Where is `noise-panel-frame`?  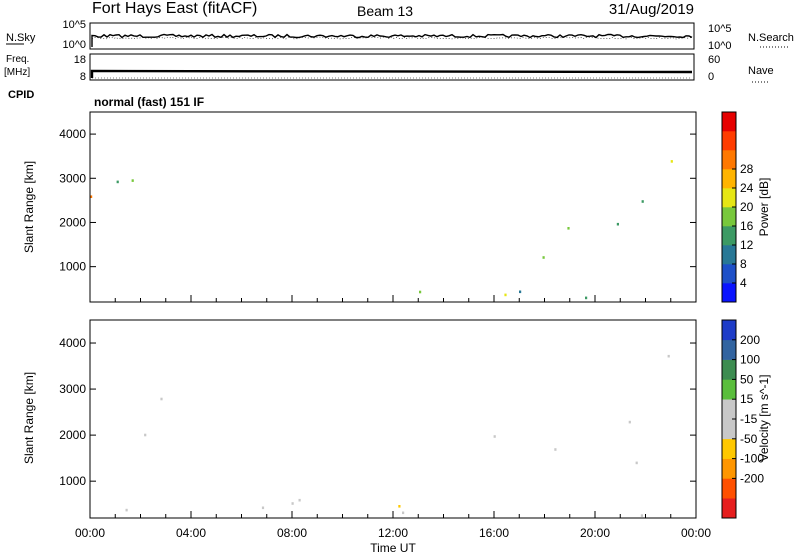
noise-panel-frame is located at coordinates (392, 36).